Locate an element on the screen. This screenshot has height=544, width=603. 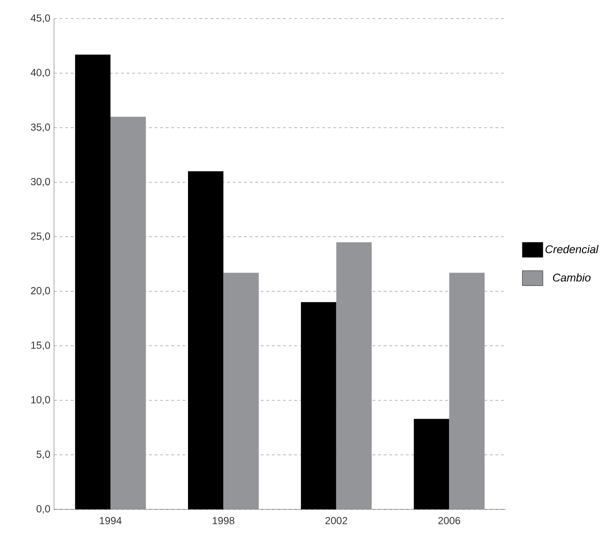
x-tick-label: 1994 is located at coordinates (111, 520).